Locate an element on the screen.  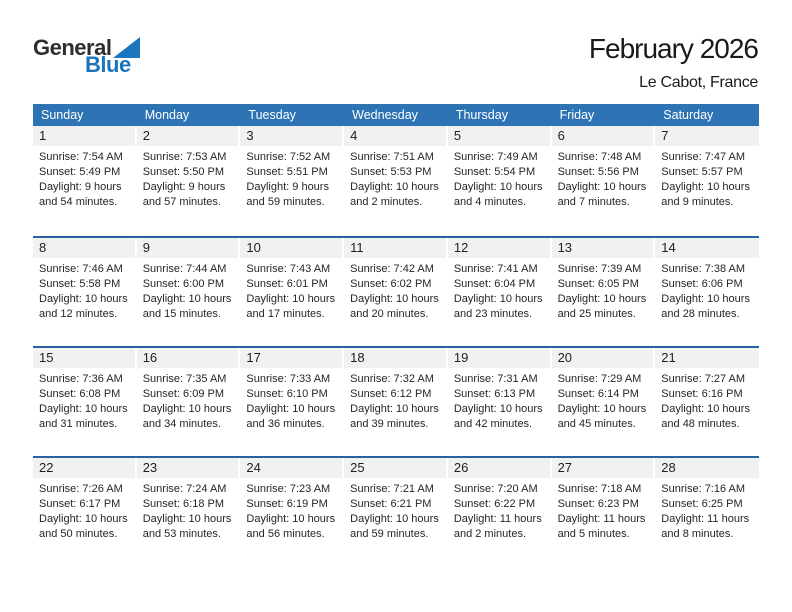
sunrise-text: Sunrise: 7:54 AM is located at coordinates (81, 157).